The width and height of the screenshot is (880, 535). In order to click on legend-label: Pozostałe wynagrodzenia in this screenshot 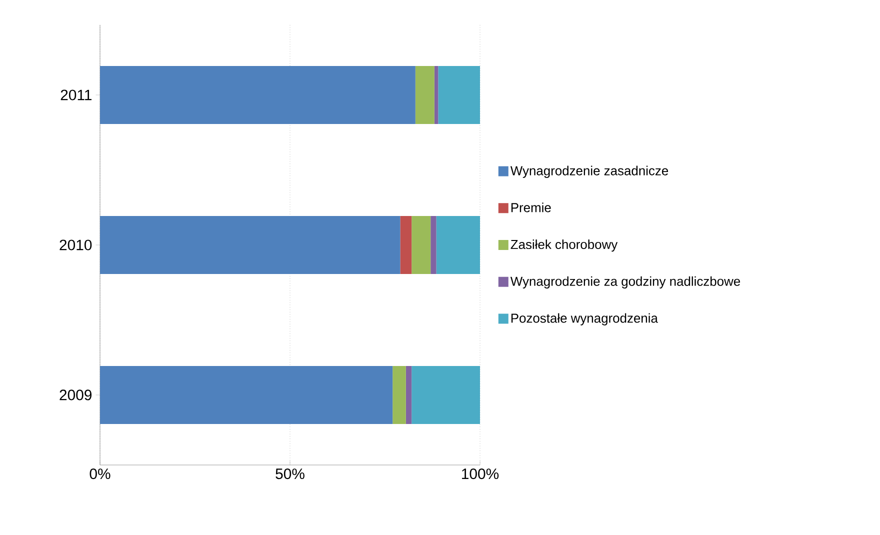, I will do `click(584, 319)`.